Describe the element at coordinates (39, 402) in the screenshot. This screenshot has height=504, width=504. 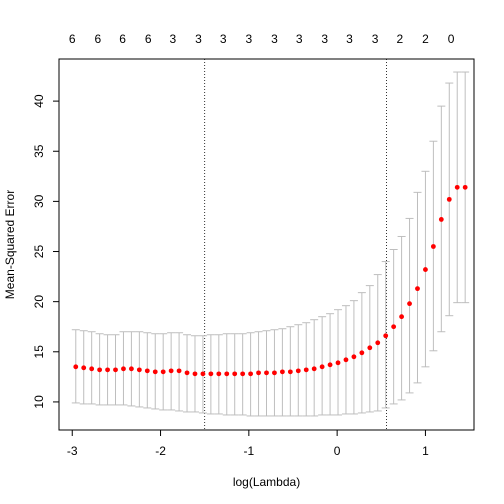
I see `y-tick-label: 10` at that location.